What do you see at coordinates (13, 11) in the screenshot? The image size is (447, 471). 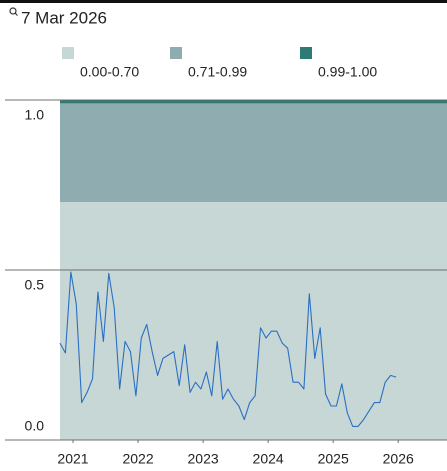 I see `search-icon` at bounding box center [13, 11].